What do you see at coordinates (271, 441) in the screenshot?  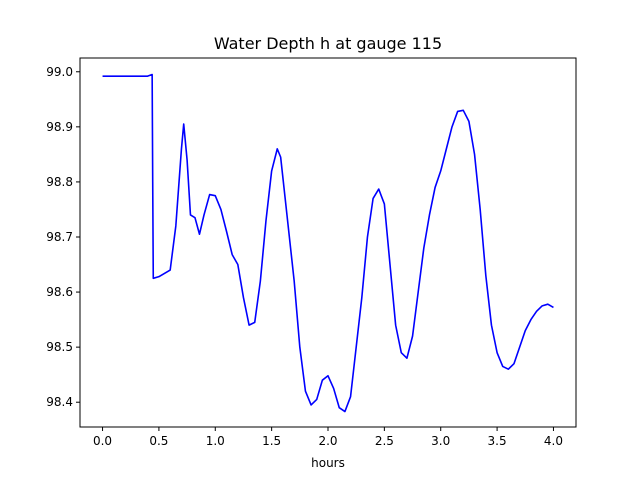 I see `x-tick-label: 1.5` at bounding box center [271, 441].